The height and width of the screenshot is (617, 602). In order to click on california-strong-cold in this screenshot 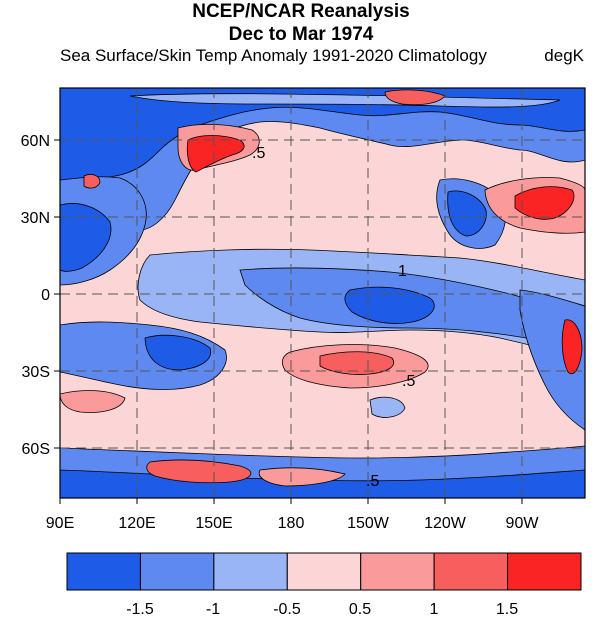, I will do `click(467, 213)`.